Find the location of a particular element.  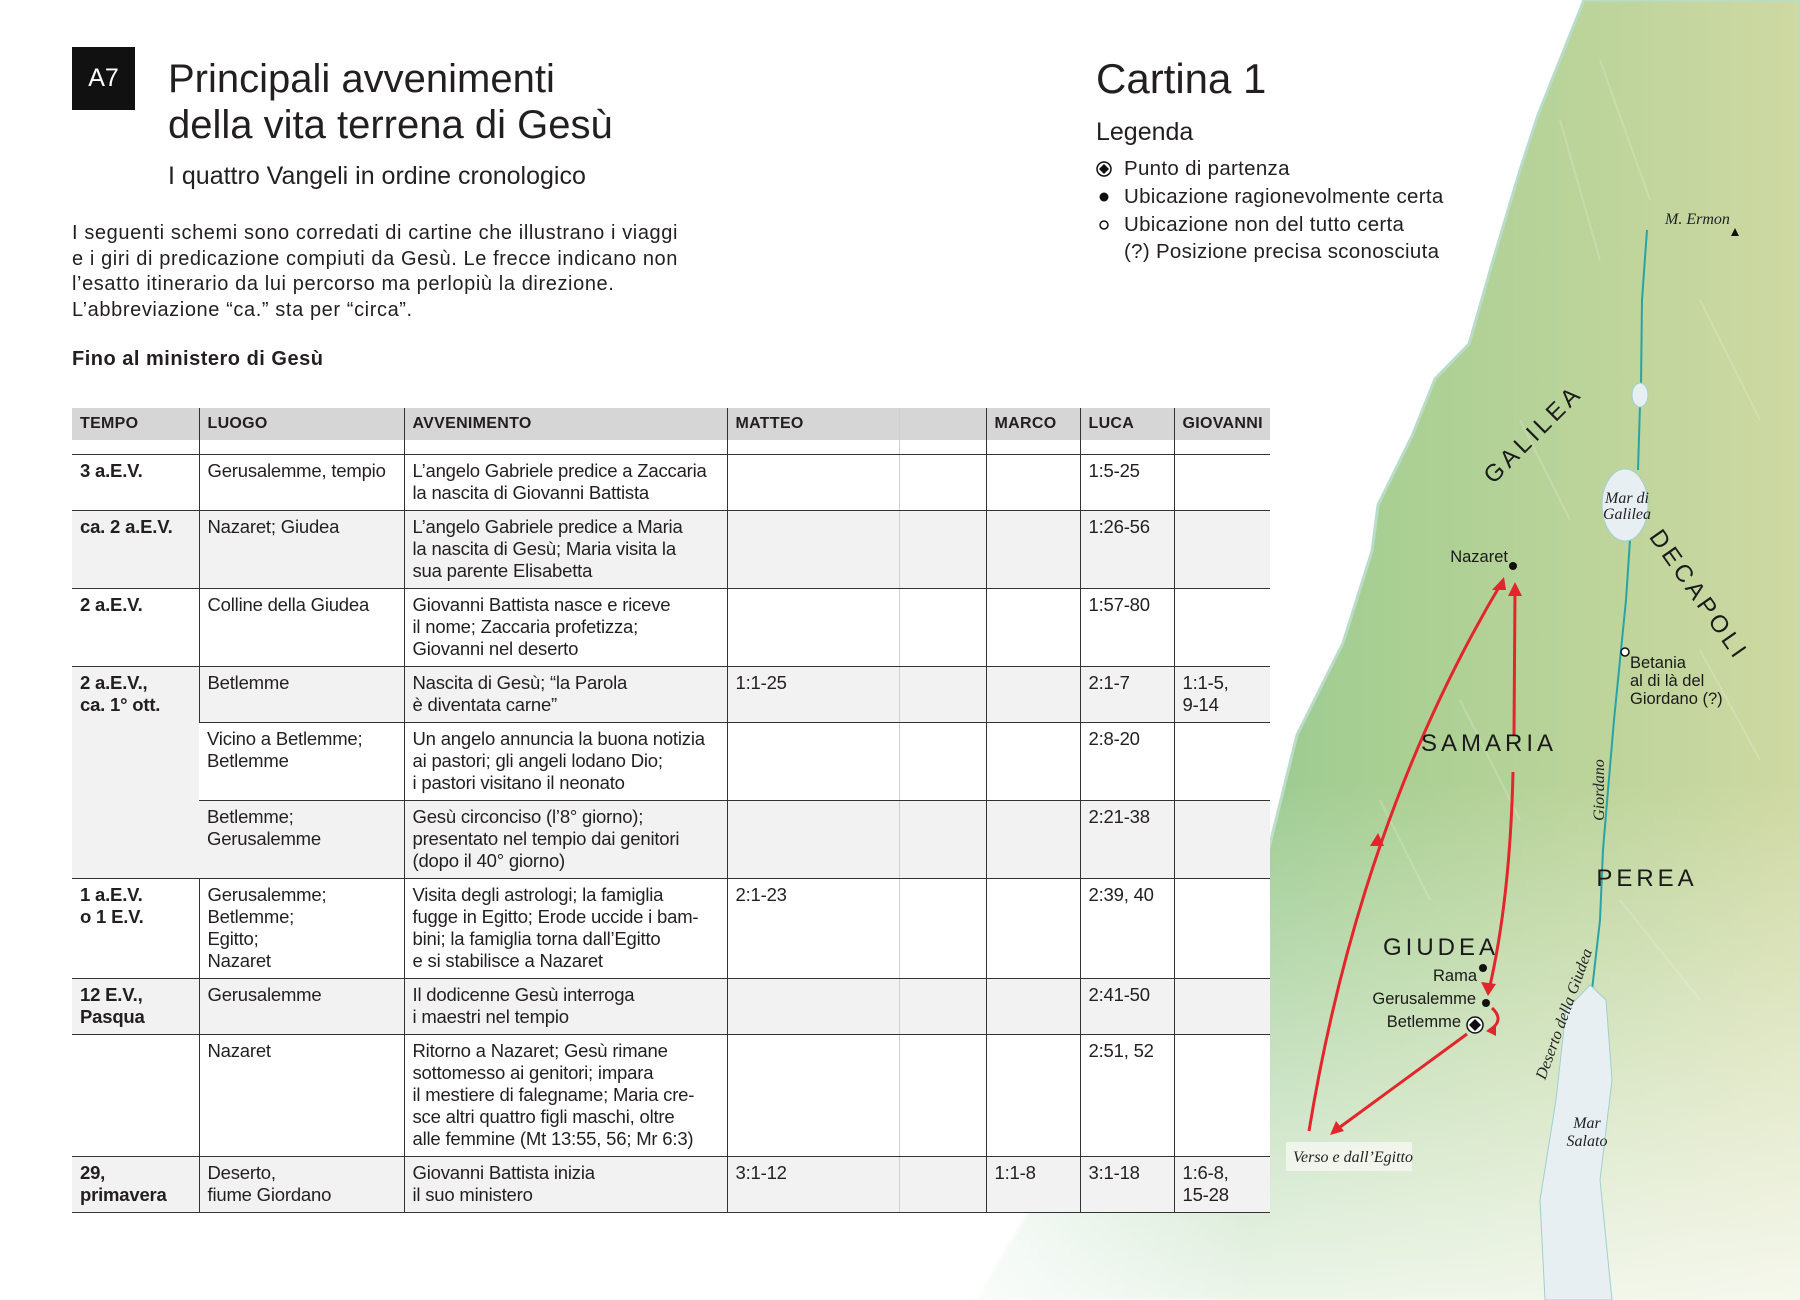

hollow-dot-icon is located at coordinates (1110, 225).